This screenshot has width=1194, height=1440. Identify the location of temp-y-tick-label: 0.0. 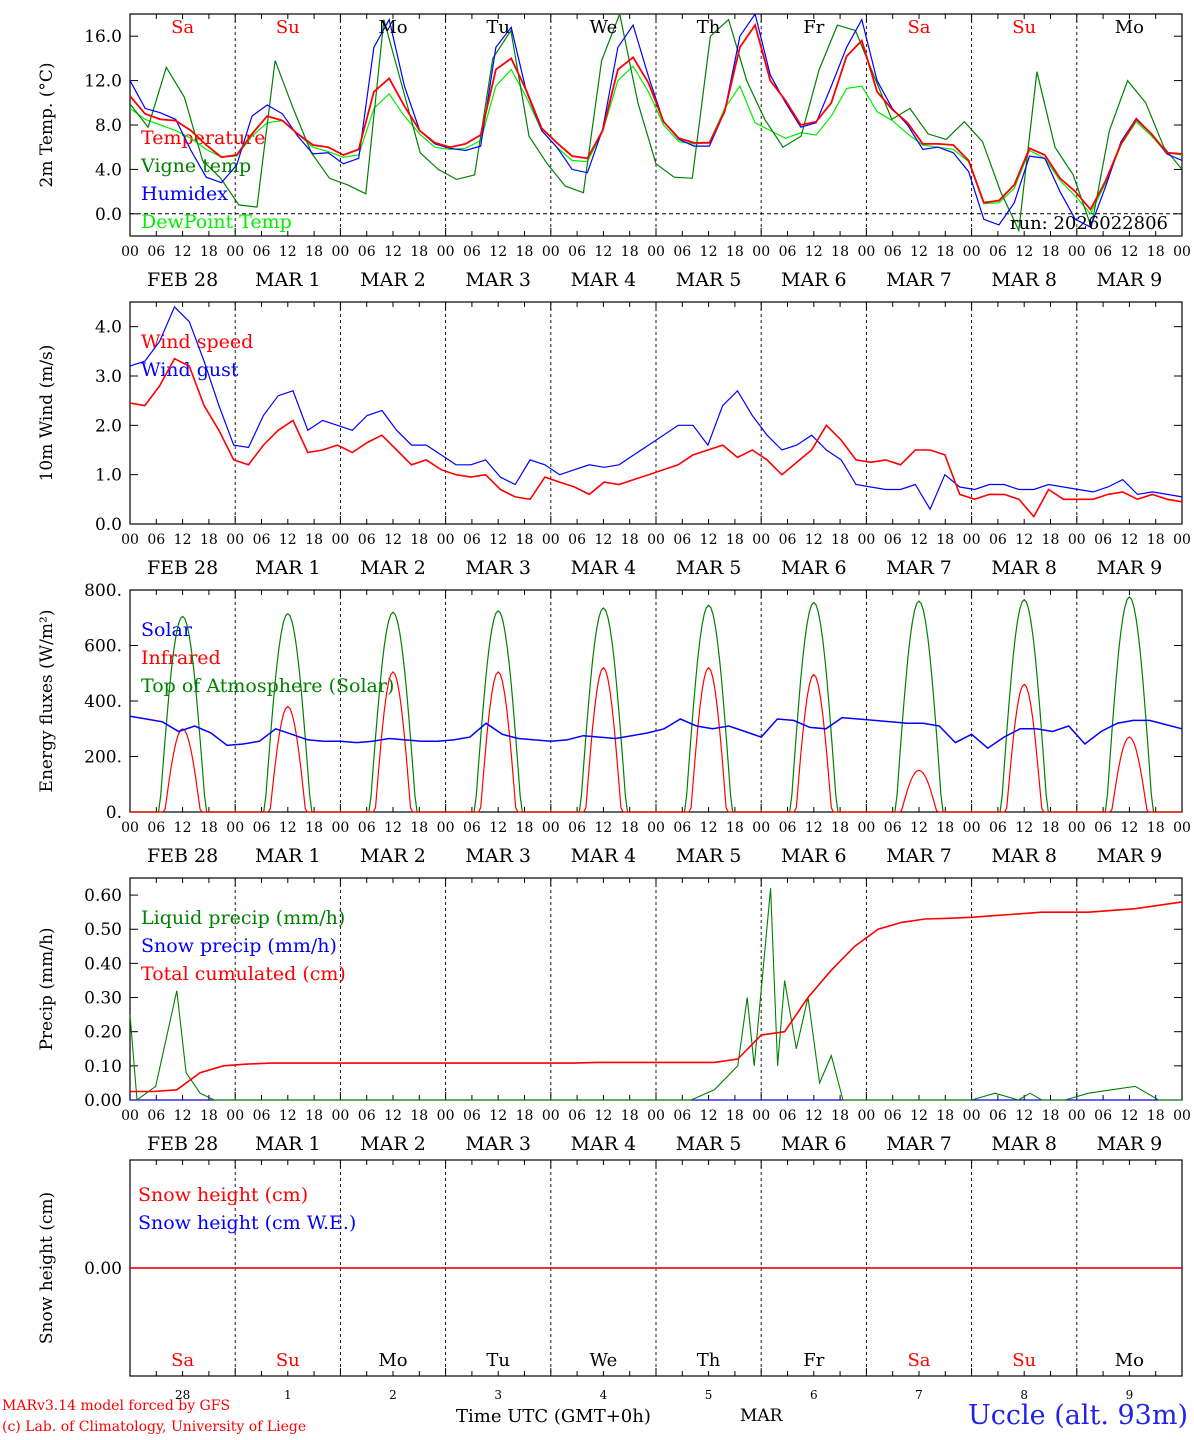
(108, 215).